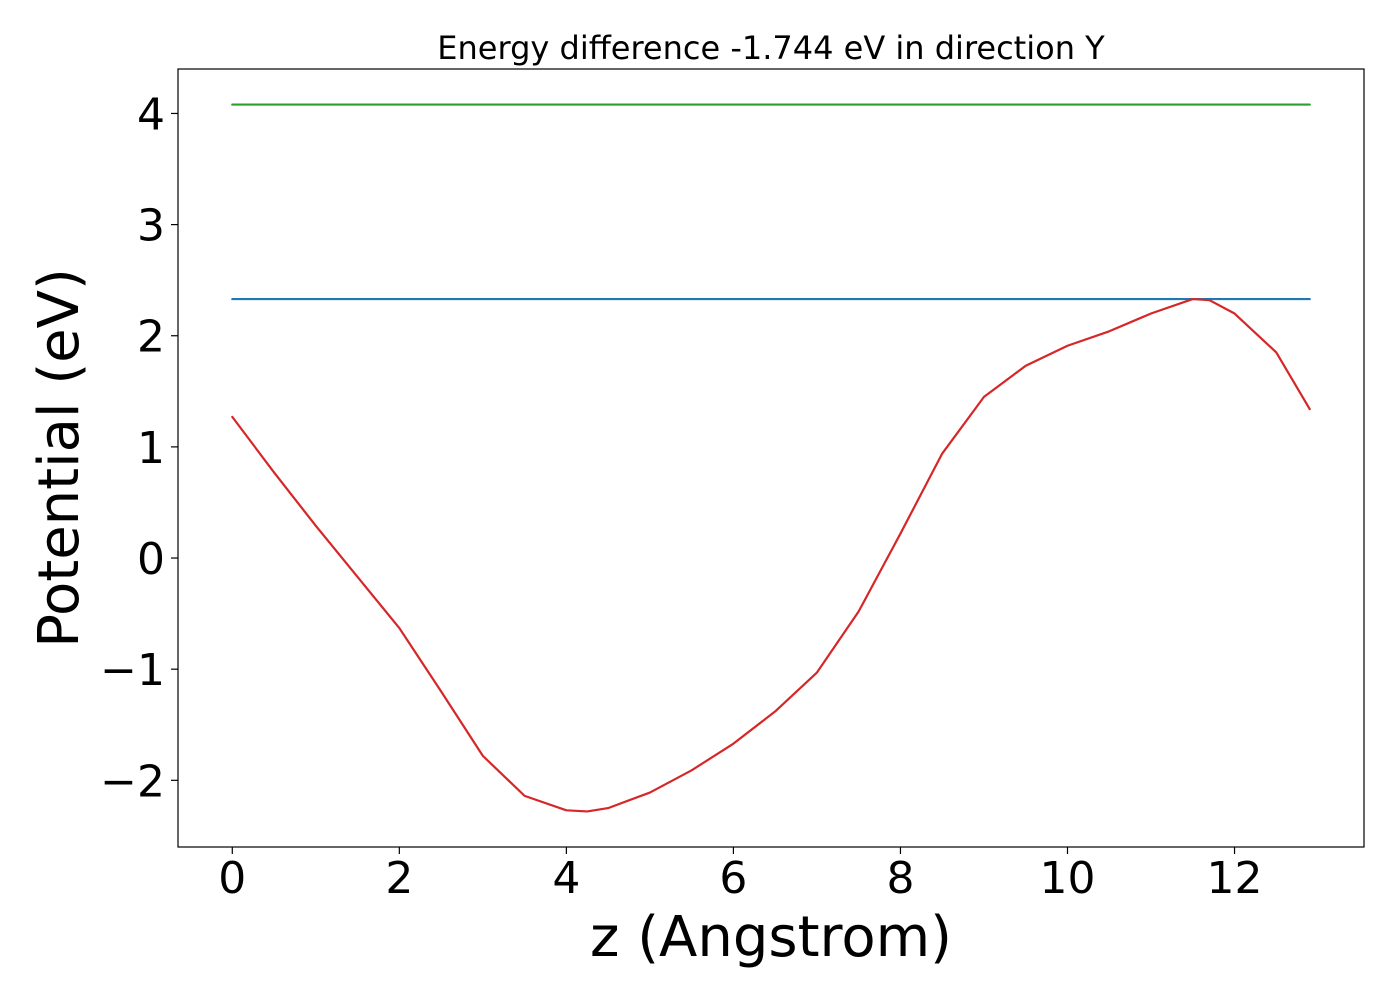 The width and height of the screenshot is (1400, 1004). I want to click on x-axis: 0 2 4 6 8 10 12, so click(740, 875).